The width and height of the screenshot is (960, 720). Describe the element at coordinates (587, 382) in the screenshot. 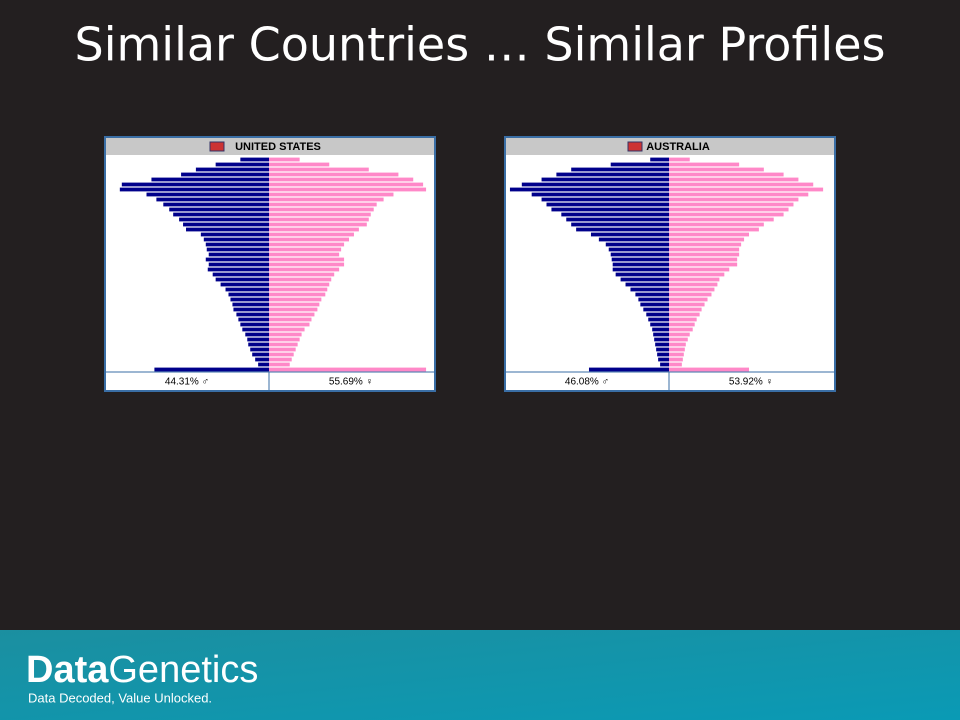

I see `gender-share: 46.08% ♂` at that location.